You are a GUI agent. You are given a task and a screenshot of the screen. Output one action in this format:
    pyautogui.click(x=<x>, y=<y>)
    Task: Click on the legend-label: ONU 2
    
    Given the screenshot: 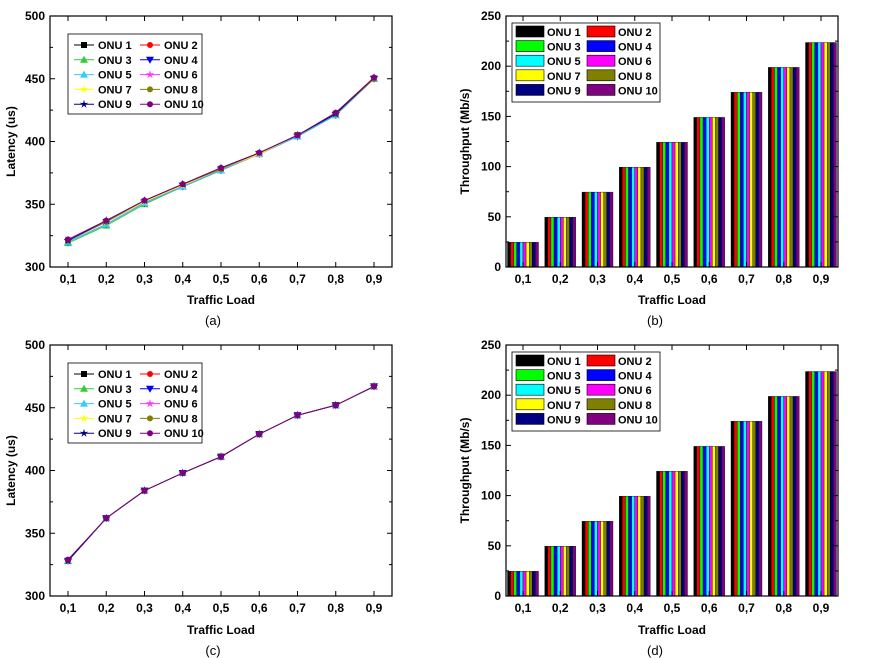 What is the action you would take?
    pyautogui.click(x=635, y=362)
    